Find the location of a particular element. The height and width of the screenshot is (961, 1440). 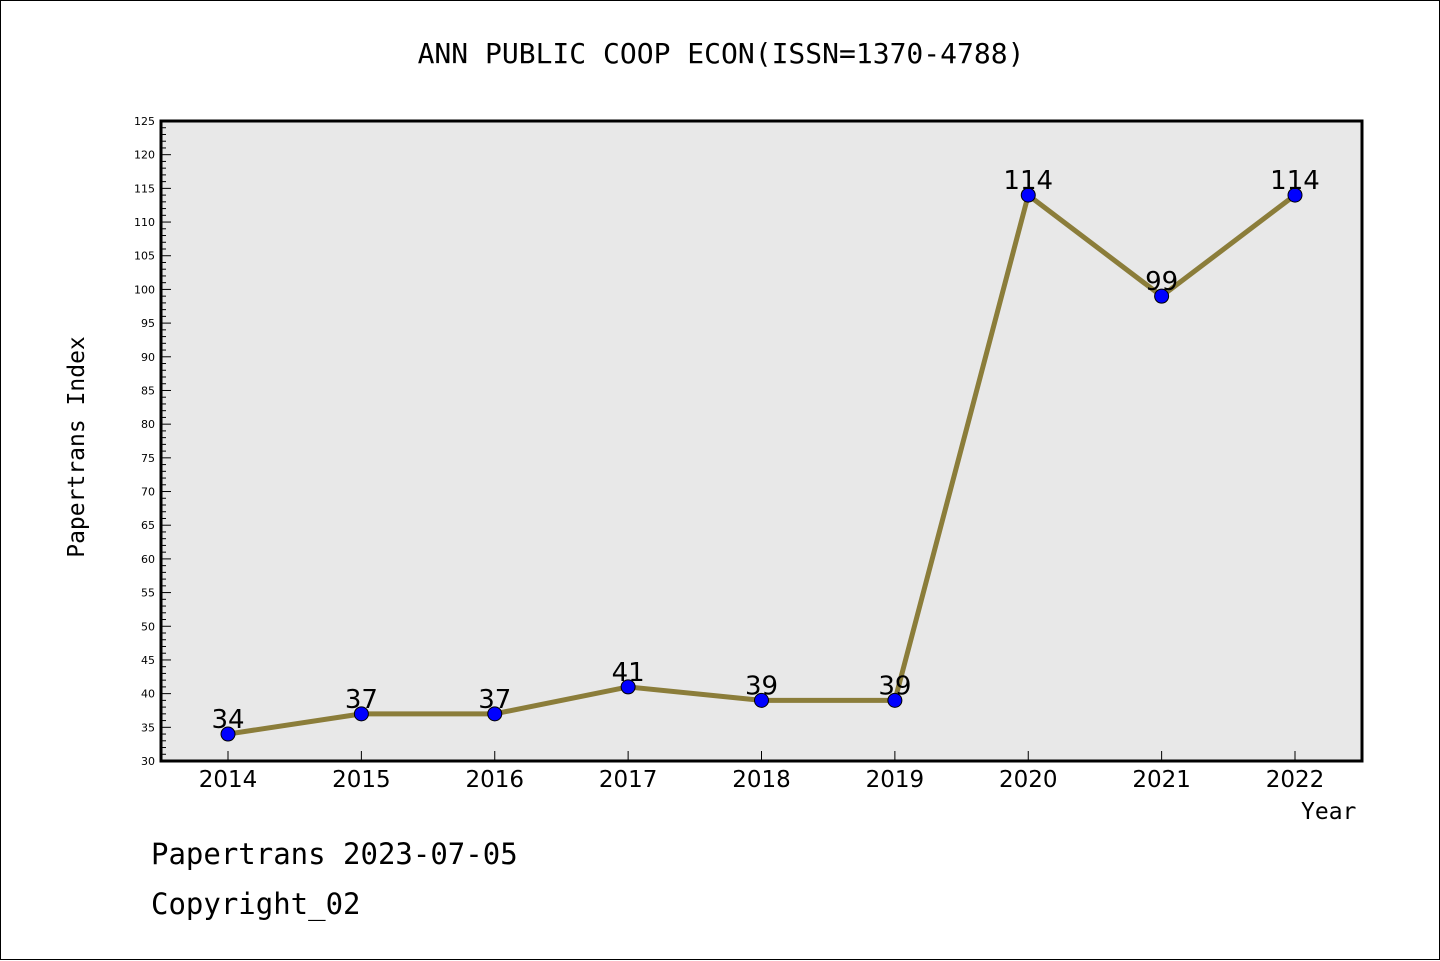

y-tick-label: 105 is located at coordinates (144, 256).